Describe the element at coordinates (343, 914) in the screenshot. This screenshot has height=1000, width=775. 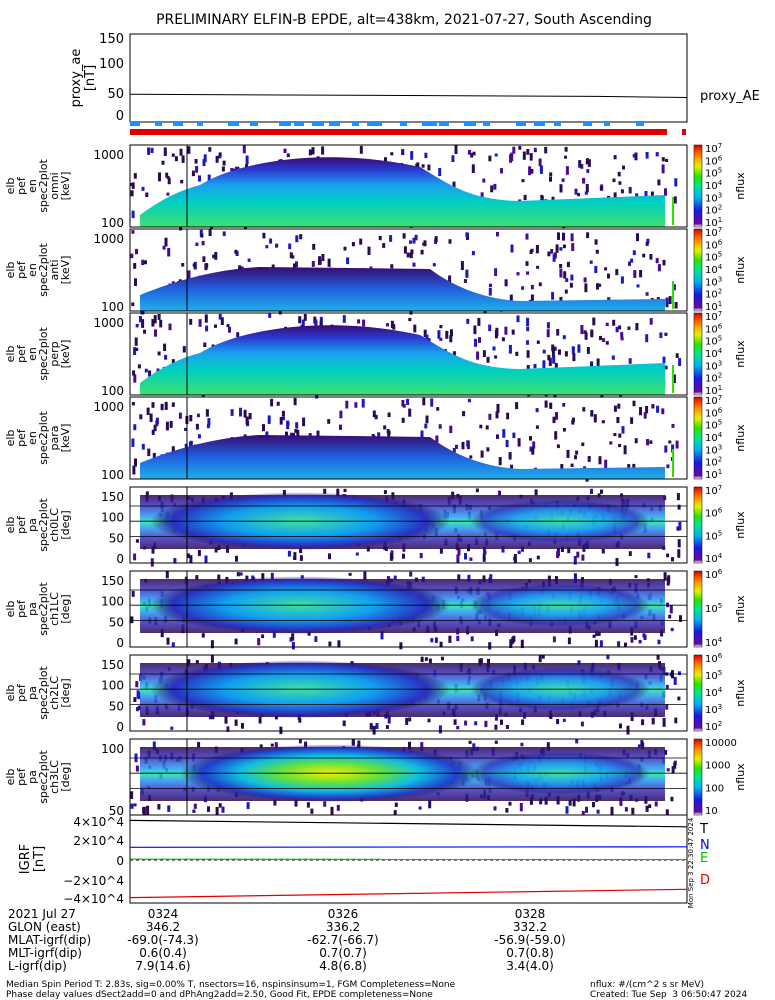
I see `x-tick-label: 0326` at that location.